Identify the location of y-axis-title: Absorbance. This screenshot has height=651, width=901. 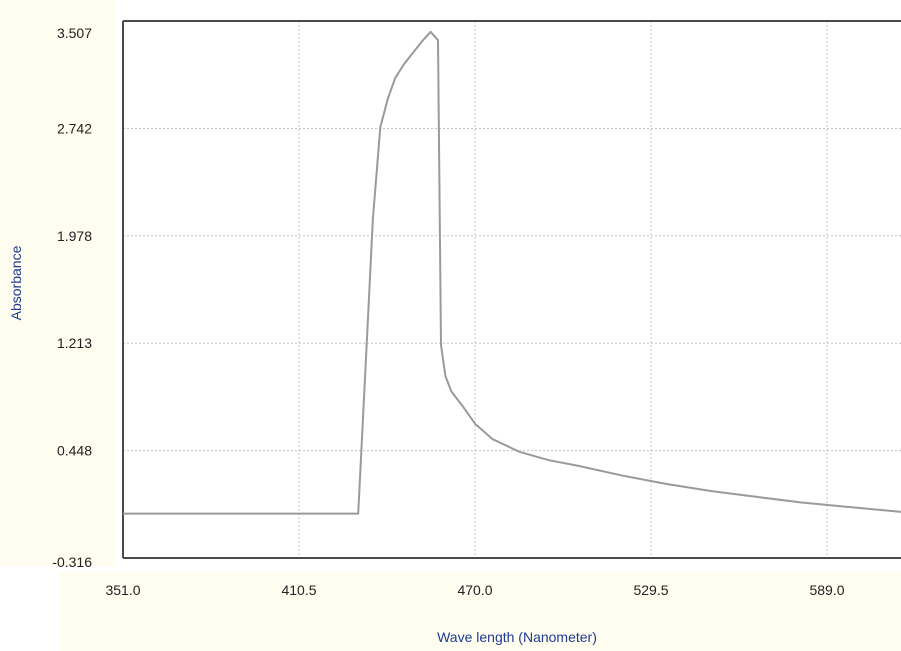
(16, 282).